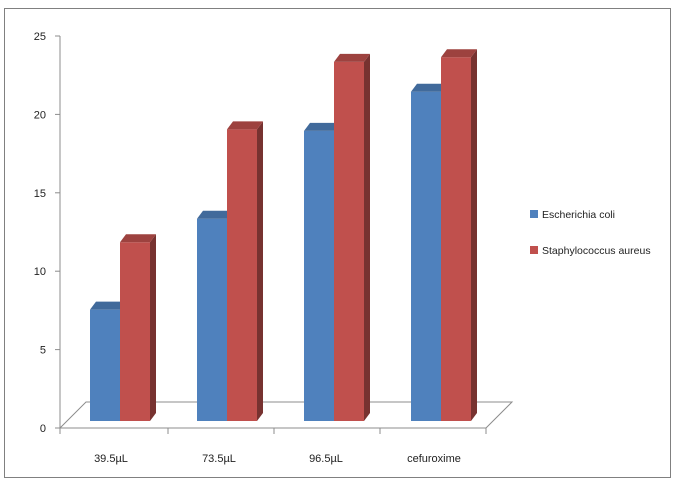 This screenshot has height=483, width=676. I want to click on y-tick-label: 5, so click(43, 351).